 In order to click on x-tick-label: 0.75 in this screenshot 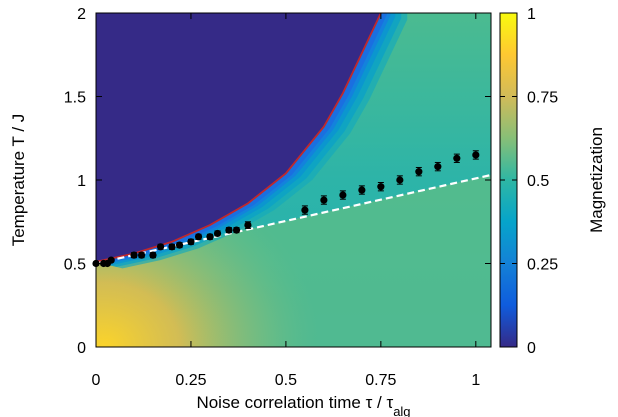, I will do `click(380, 380)`.